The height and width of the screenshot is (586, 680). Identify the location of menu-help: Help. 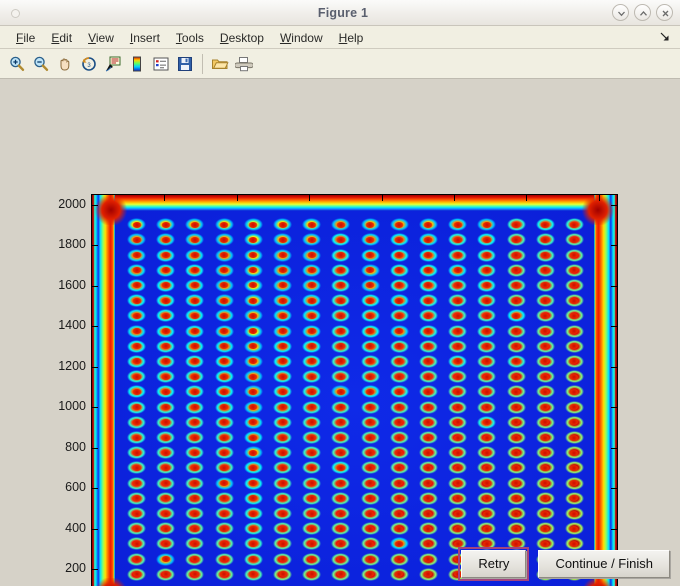
(351, 37).